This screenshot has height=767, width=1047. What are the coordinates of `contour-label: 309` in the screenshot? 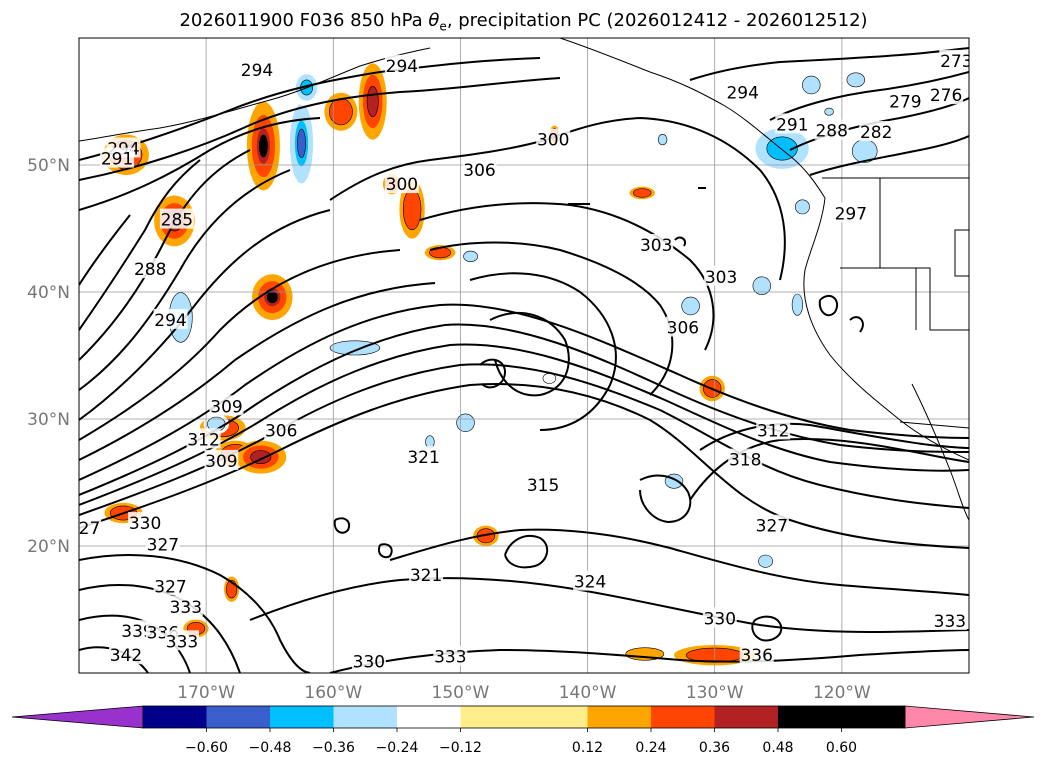 It's located at (221, 460).